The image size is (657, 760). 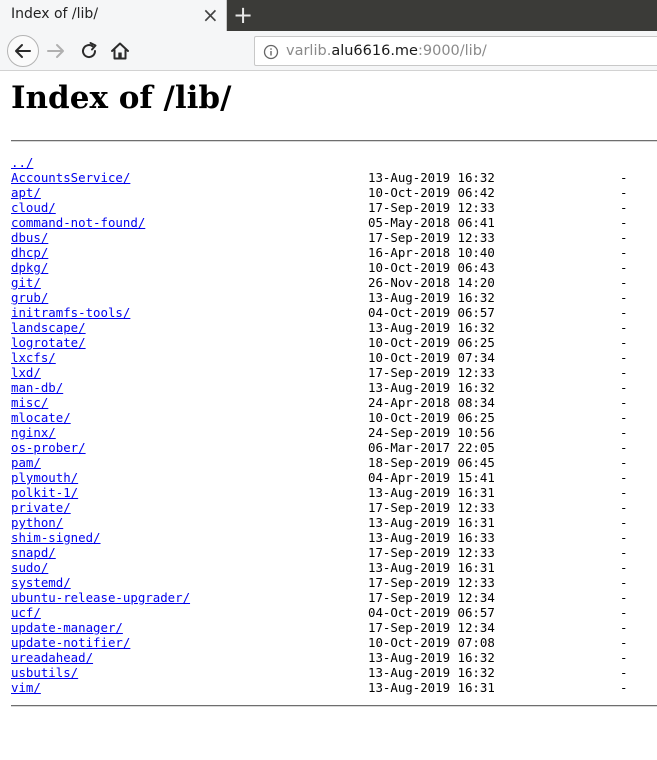 I want to click on modified-date: 10-Oct-2019 06:42, so click(x=431, y=192).